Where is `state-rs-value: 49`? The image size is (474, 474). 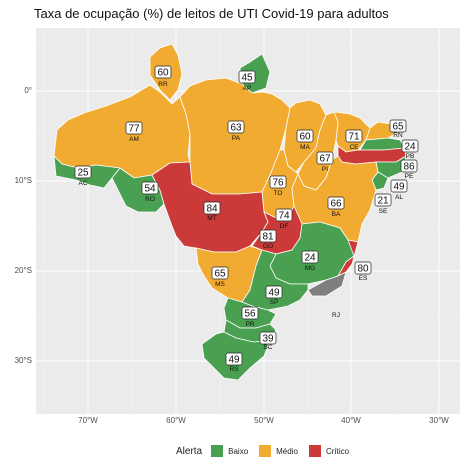 state-rs-value: 49 is located at coordinates (234, 360).